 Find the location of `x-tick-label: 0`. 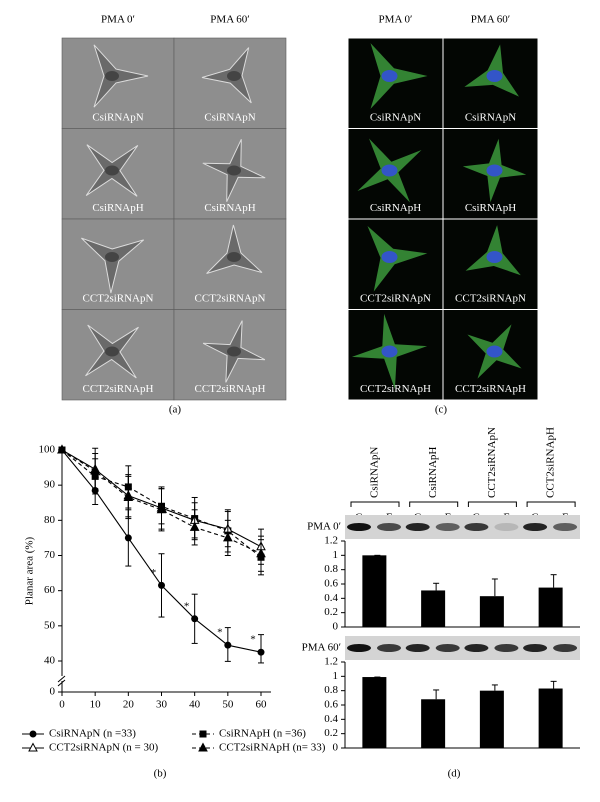

x-tick-label: 0 is located at coordinates (62, 705).